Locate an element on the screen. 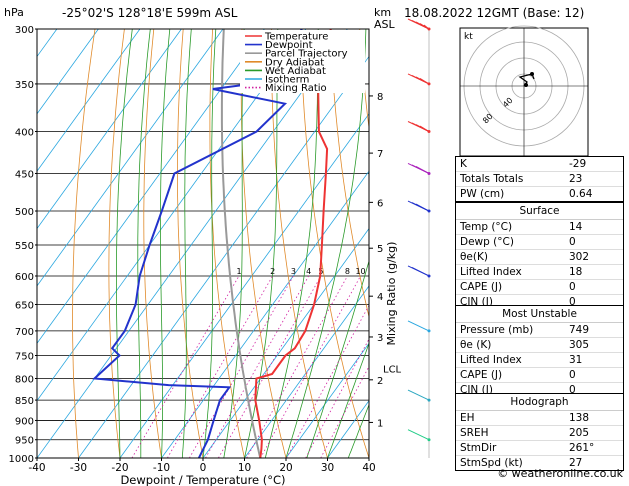  pressure-tick-label: 850 is located at coordinates (24, 401).